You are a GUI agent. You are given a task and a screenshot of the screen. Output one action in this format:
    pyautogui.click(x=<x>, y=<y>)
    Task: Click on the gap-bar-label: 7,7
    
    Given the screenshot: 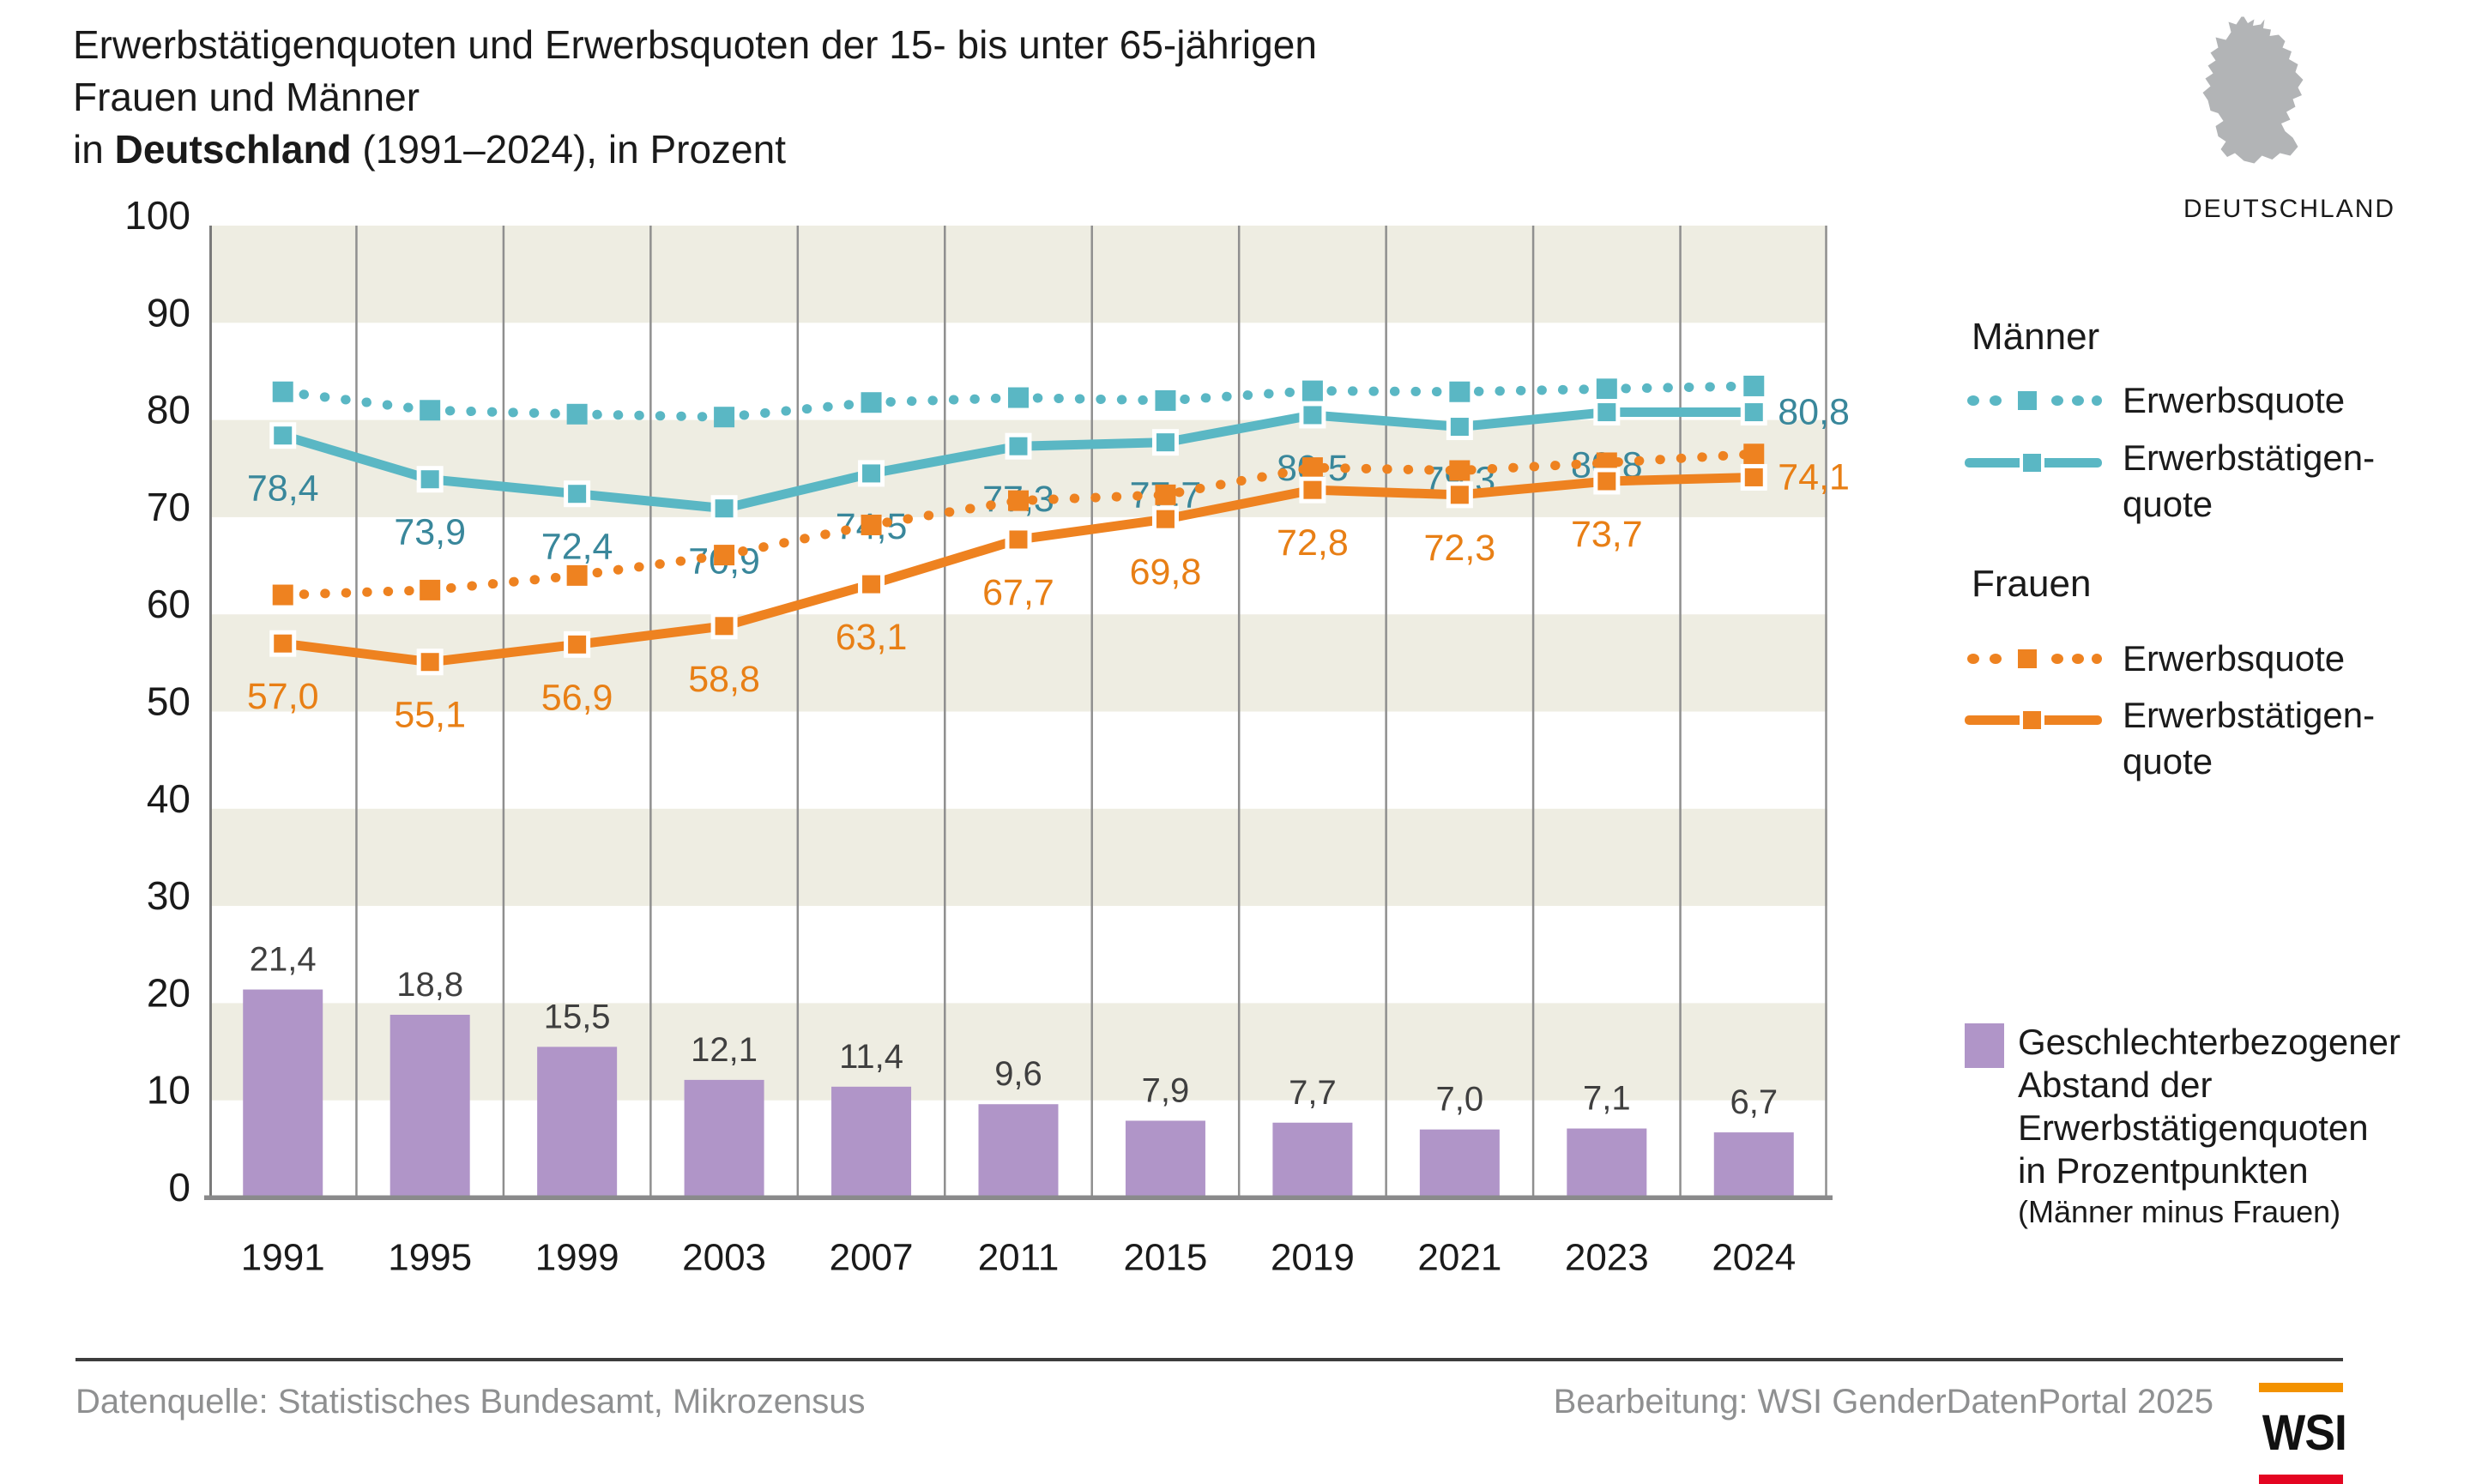 What is the action you would take?
    pyautogui.click(x=1313, y=1093)
    